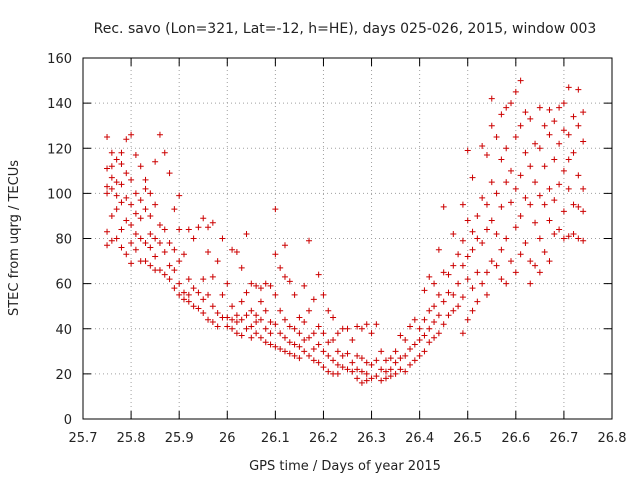  I want to click on x-tick-label: 26.8, so click(612, 438).